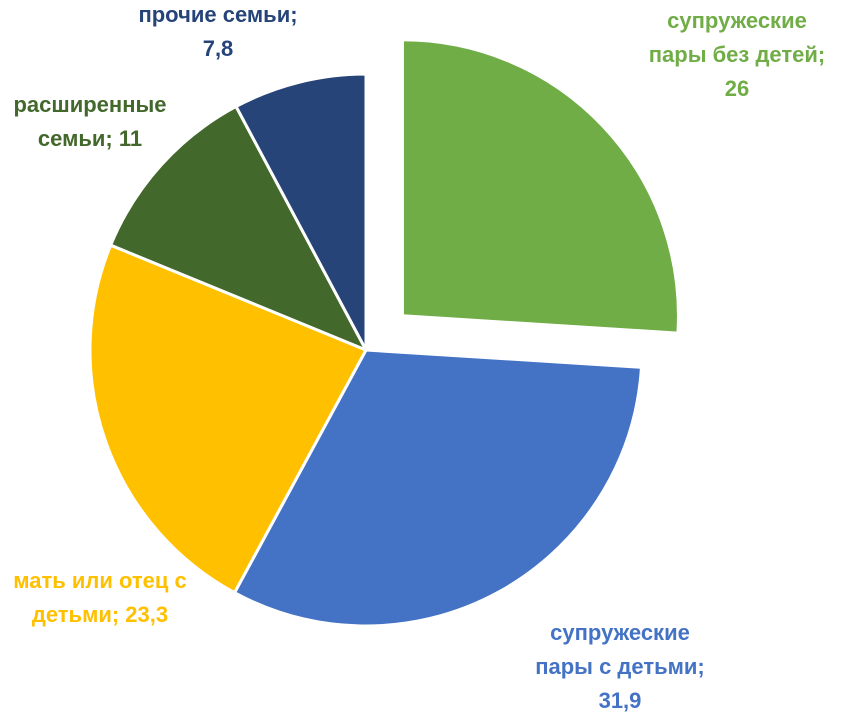 Image resolution: width=866 pixels, height=716 pixels. I want to click on data-label-3: мать или отец с детьми; 23,3, so click(100, 597).